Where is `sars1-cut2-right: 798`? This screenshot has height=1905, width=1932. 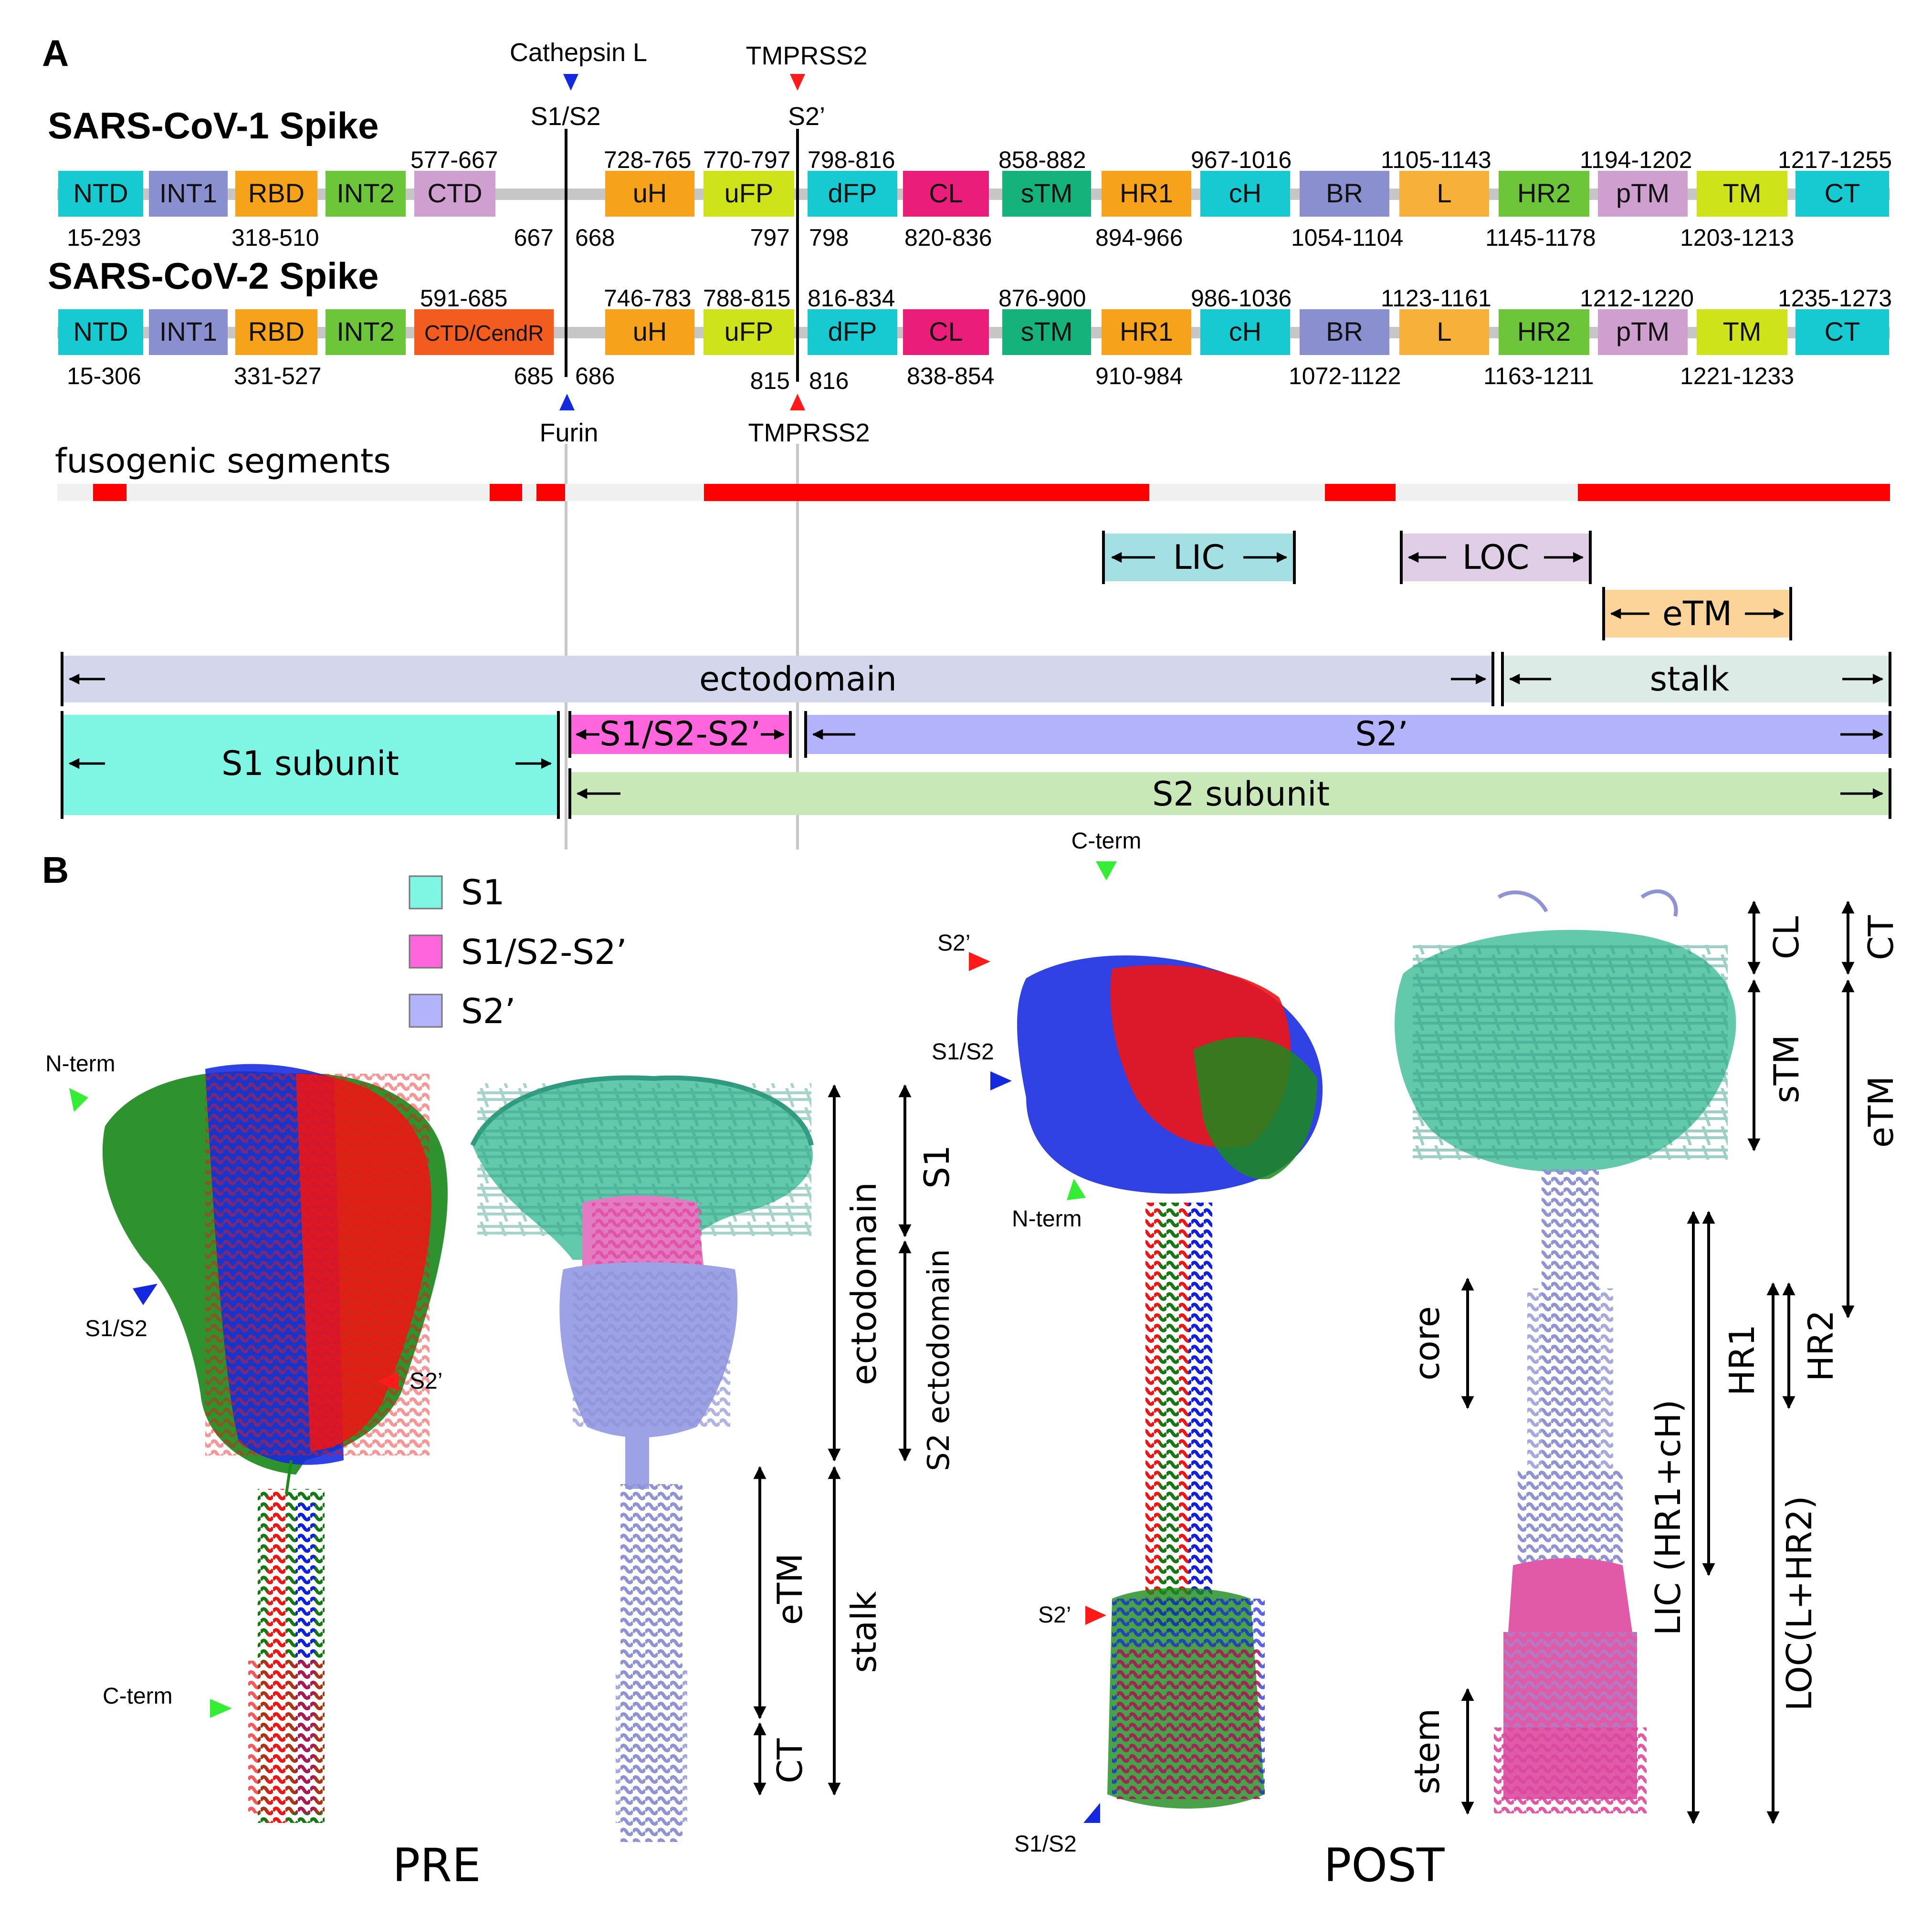 sars1-cut2-right: 798 is located at coordinates (829, 237).